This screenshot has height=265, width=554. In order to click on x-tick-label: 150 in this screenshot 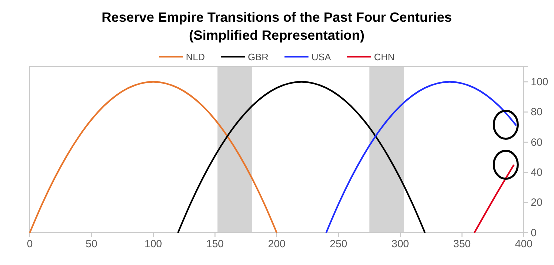, I will do `click(215, 244)`.